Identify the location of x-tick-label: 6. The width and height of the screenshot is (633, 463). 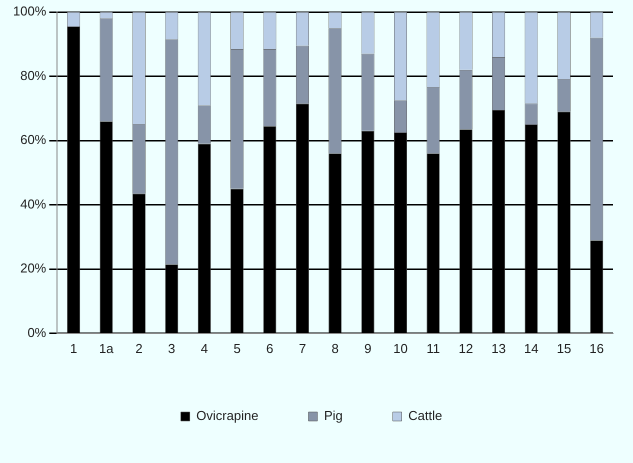
(270, 348).